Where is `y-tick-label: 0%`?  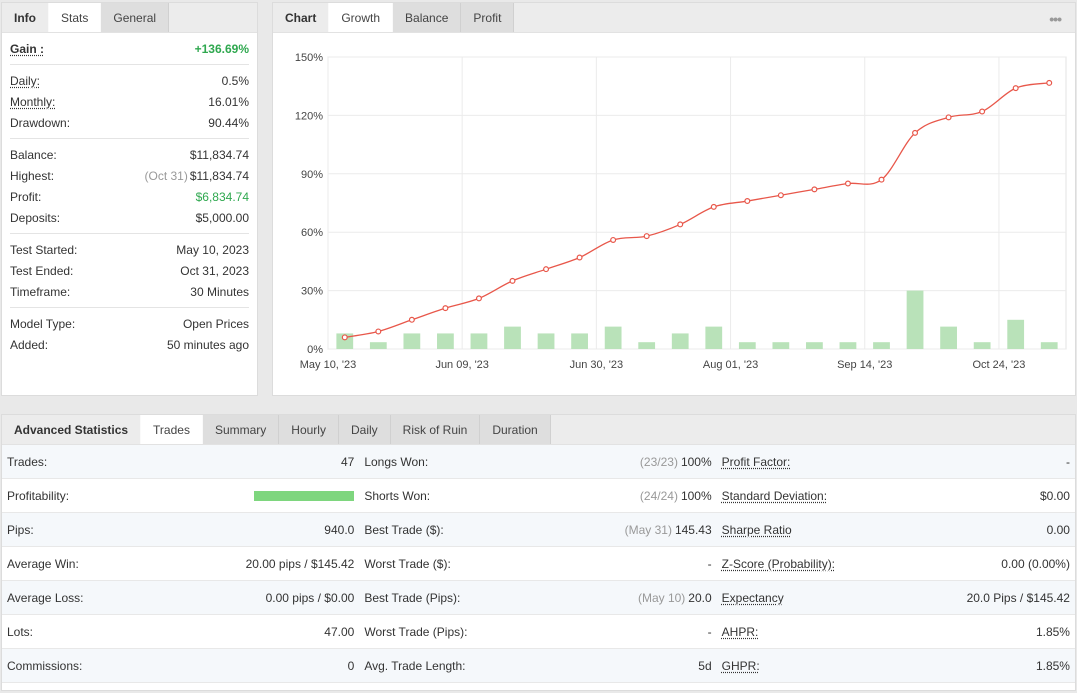 y-tick-label: 0% is located at coordinates (315, 350).